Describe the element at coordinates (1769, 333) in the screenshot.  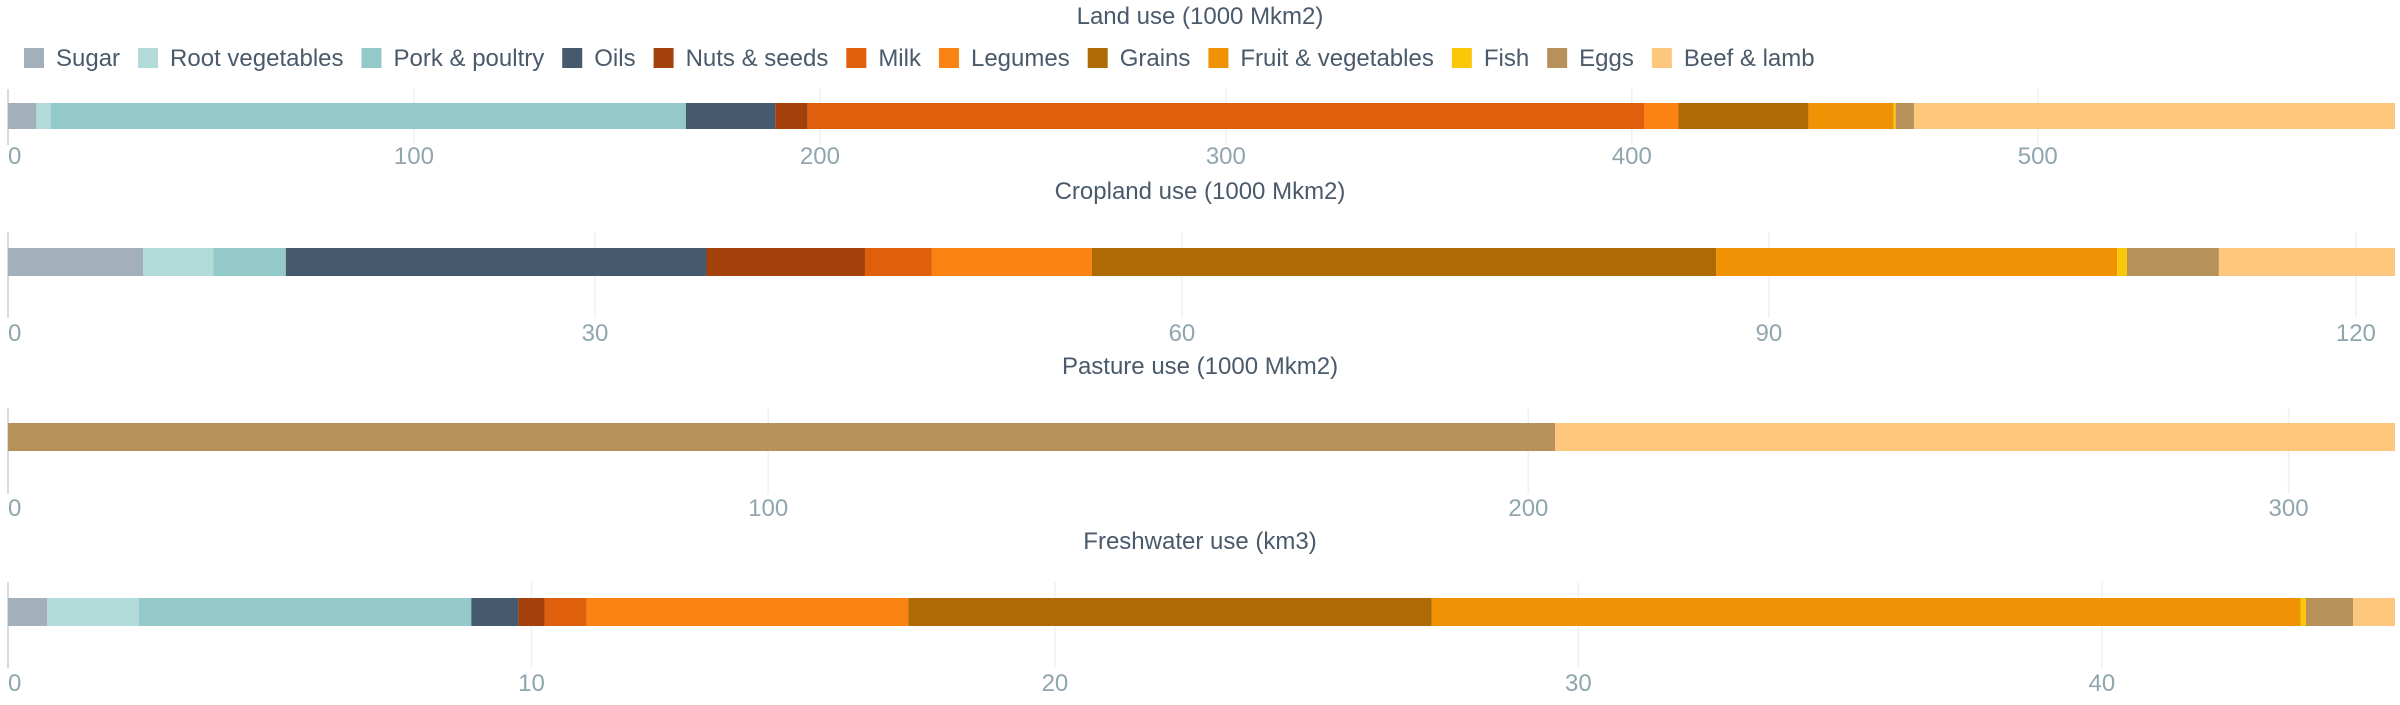
I see `tick-label: 90` at that location.